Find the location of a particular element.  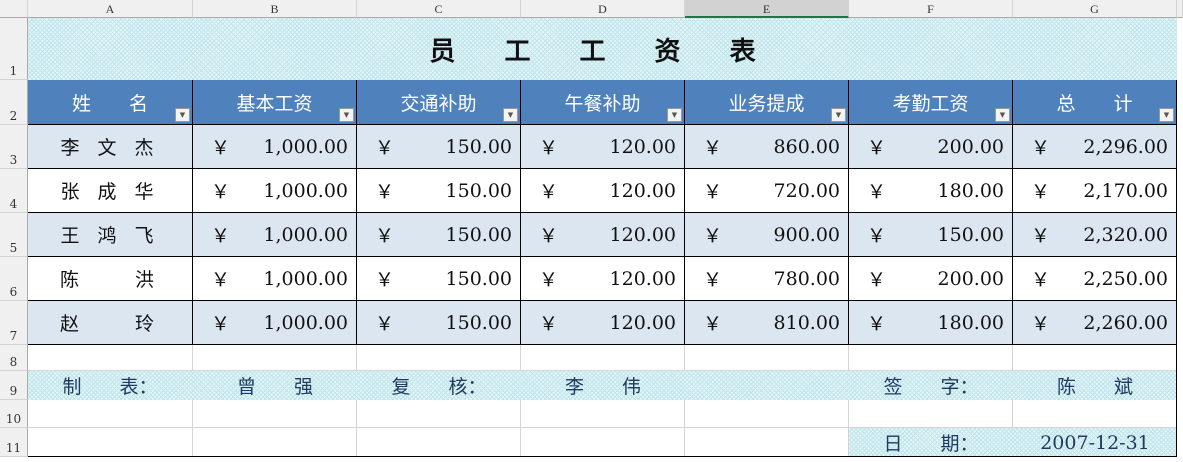

column-header-cell: 业务提成 ▼ is located at coordinates (767, 102).